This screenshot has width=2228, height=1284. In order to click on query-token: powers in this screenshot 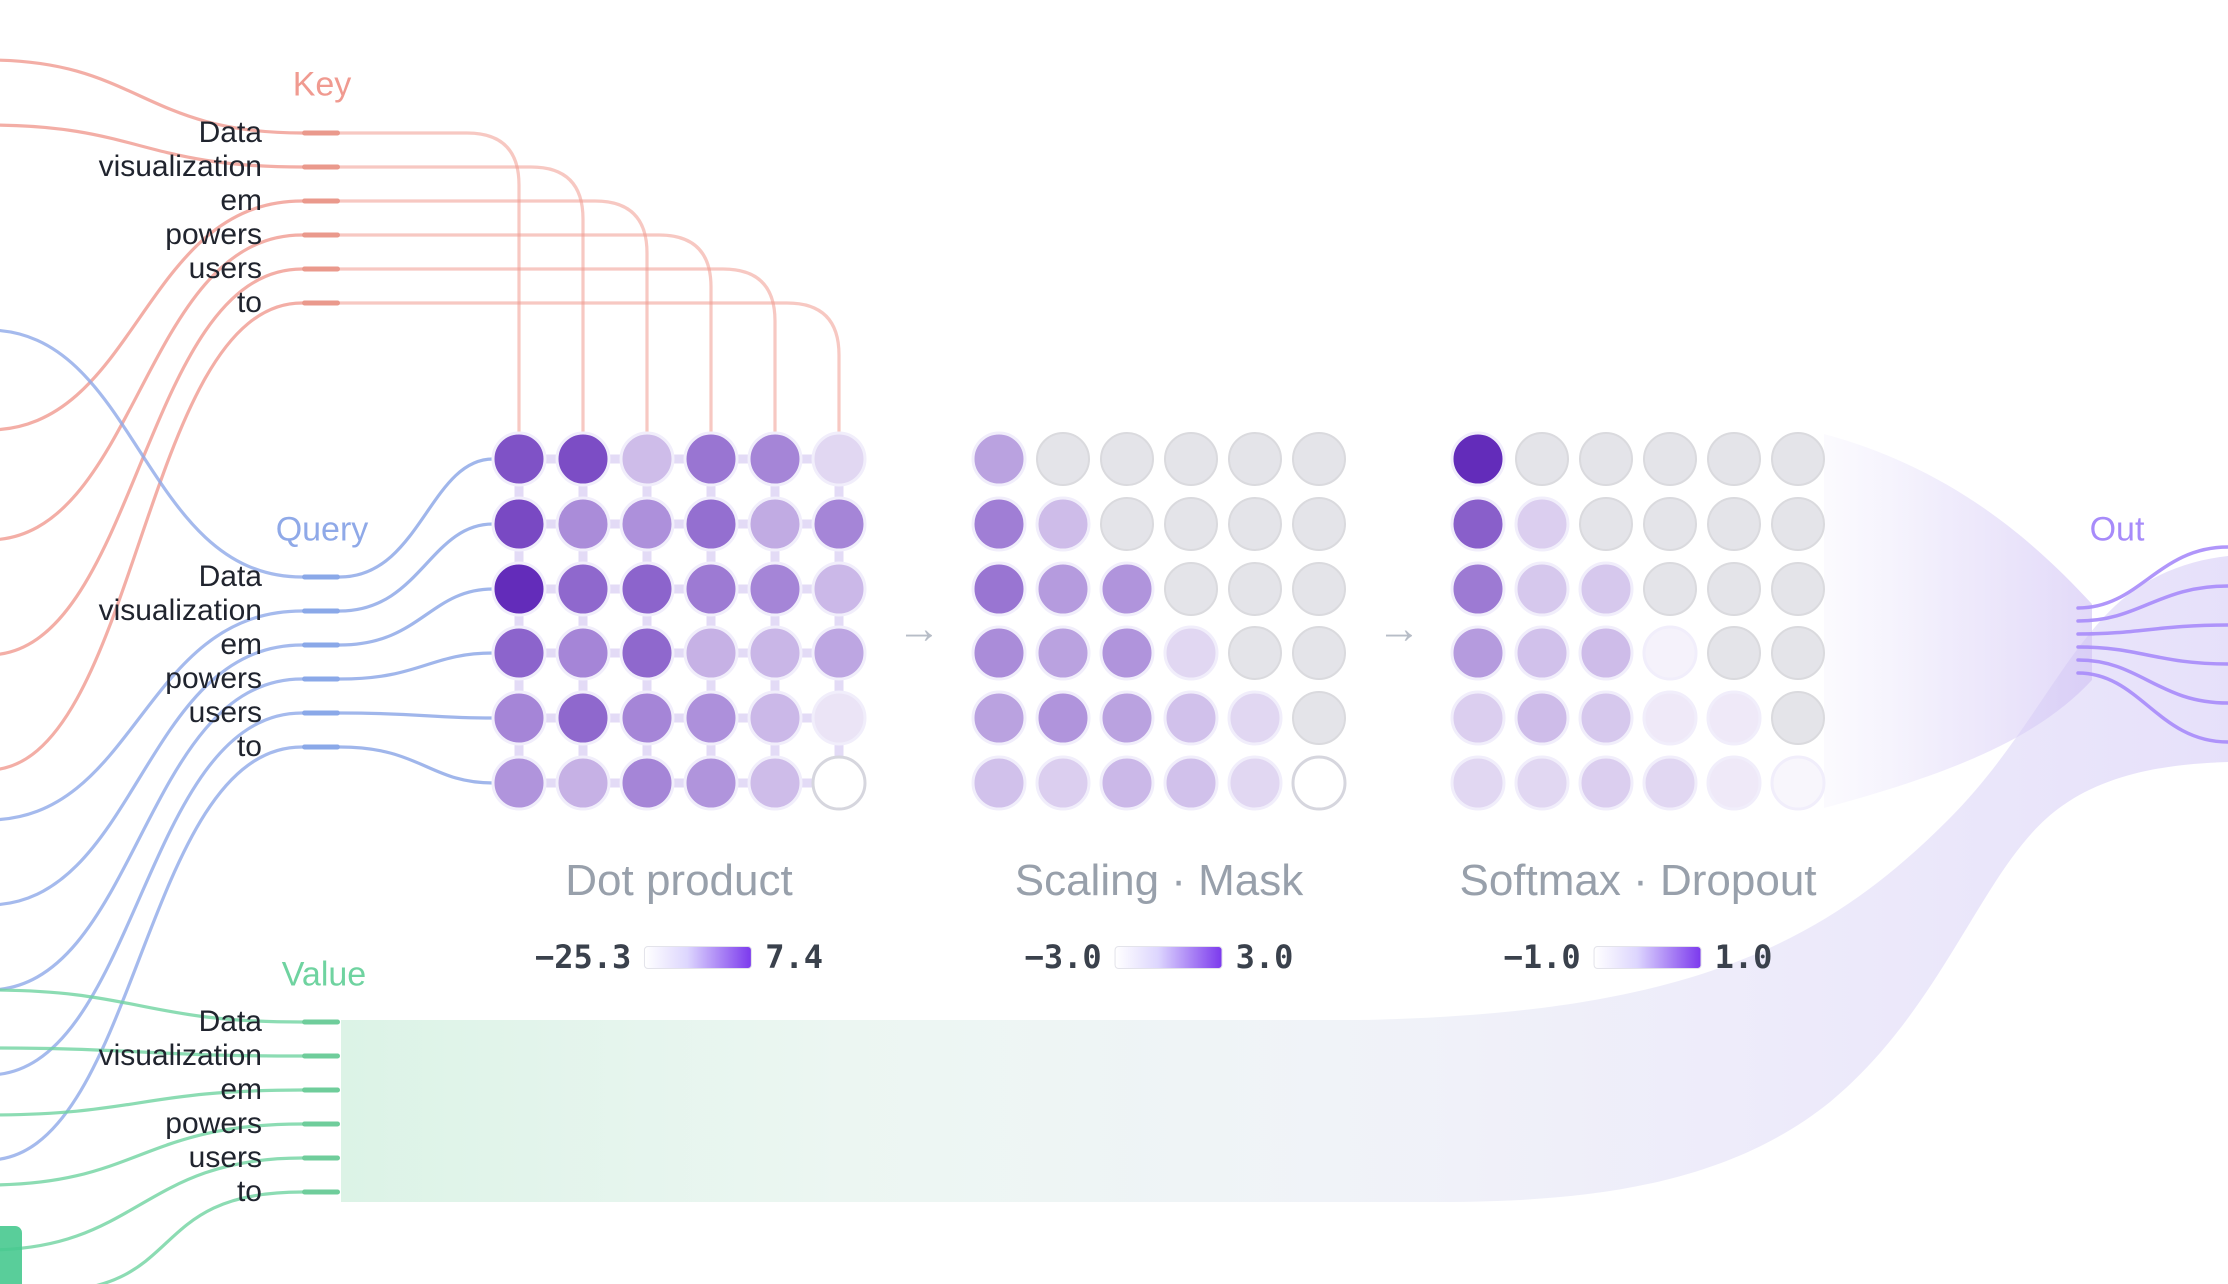, I will do `click(213, 678)`.